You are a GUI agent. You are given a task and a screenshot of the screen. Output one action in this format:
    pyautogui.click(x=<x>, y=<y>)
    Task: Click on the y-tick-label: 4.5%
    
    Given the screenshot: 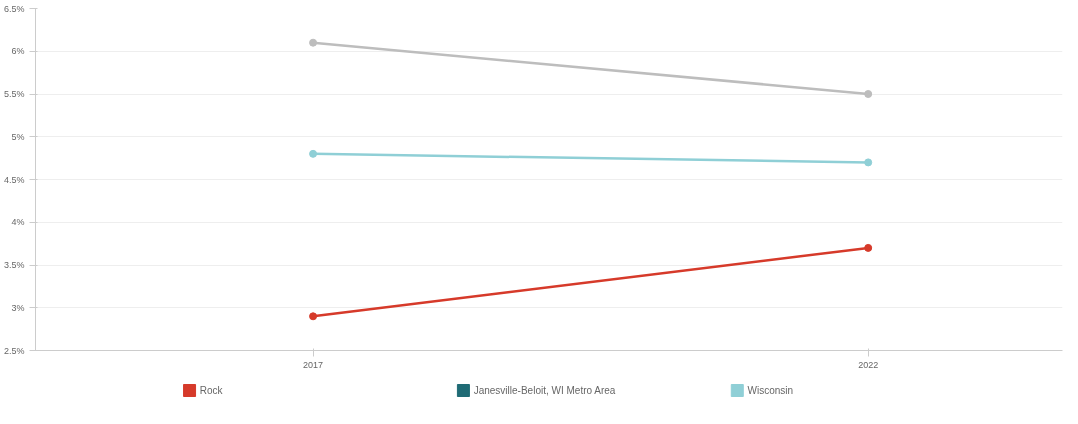 What is the action you would take?
    pyautogui.click(x=14, y=179)
    